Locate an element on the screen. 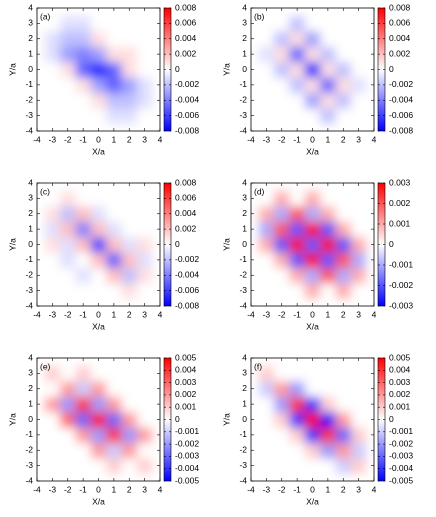 The image size is (436, 517). colorbar-tick-label: -0.006 is located at coordinates (401, 115).